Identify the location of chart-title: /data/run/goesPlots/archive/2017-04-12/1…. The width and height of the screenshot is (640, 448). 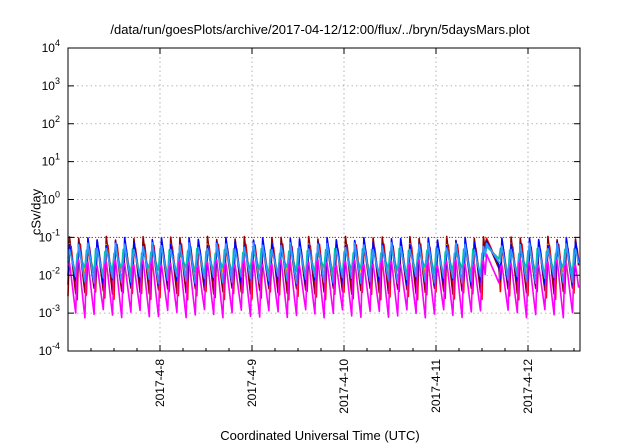
(320, 29).